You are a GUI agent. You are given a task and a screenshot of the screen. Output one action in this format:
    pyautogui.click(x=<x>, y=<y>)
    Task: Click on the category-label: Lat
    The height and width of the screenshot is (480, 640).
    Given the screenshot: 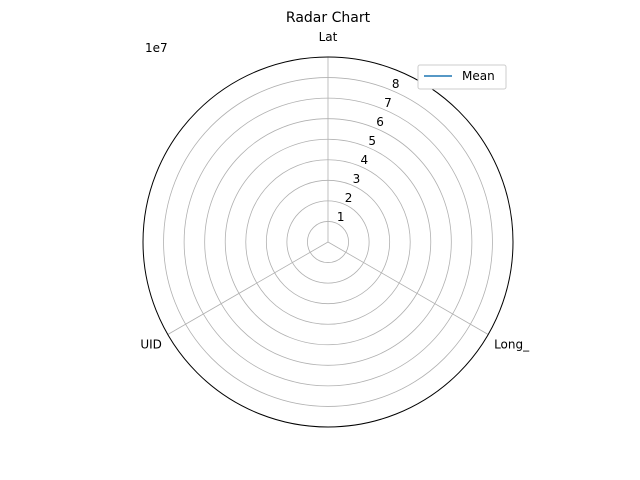 What is the action you would take?
    pyautogui.click(x=328, y=37)
    